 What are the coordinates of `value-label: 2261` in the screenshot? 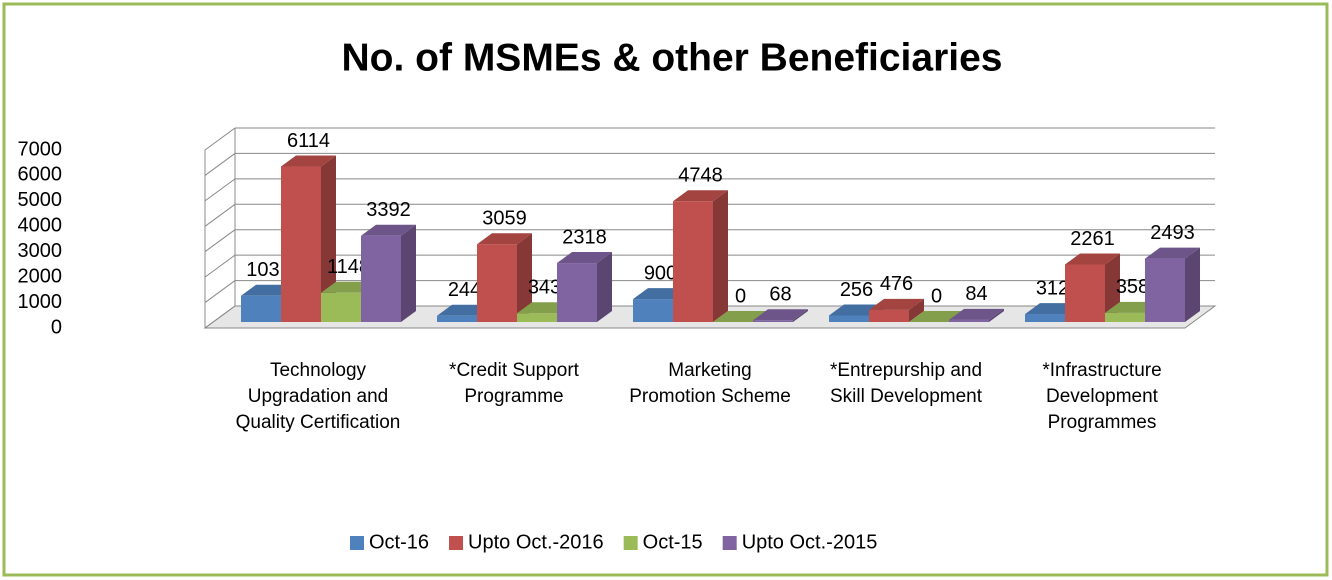 It's located at (1092, 239).